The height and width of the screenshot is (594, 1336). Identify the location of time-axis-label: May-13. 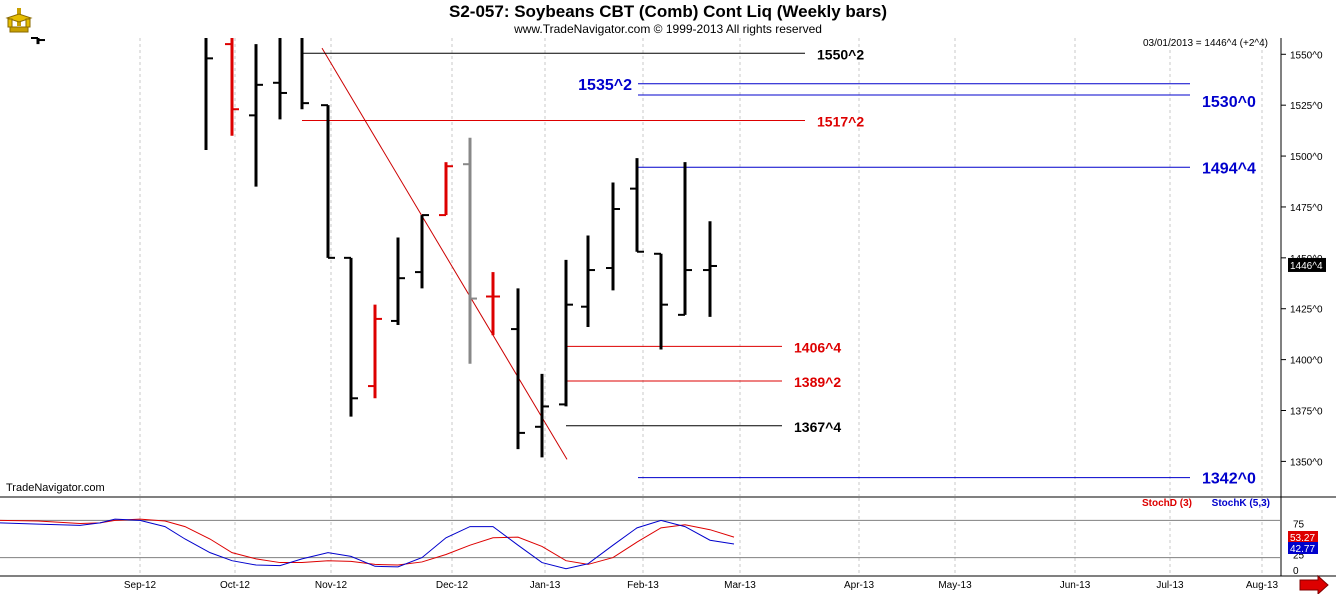
(955, 585).